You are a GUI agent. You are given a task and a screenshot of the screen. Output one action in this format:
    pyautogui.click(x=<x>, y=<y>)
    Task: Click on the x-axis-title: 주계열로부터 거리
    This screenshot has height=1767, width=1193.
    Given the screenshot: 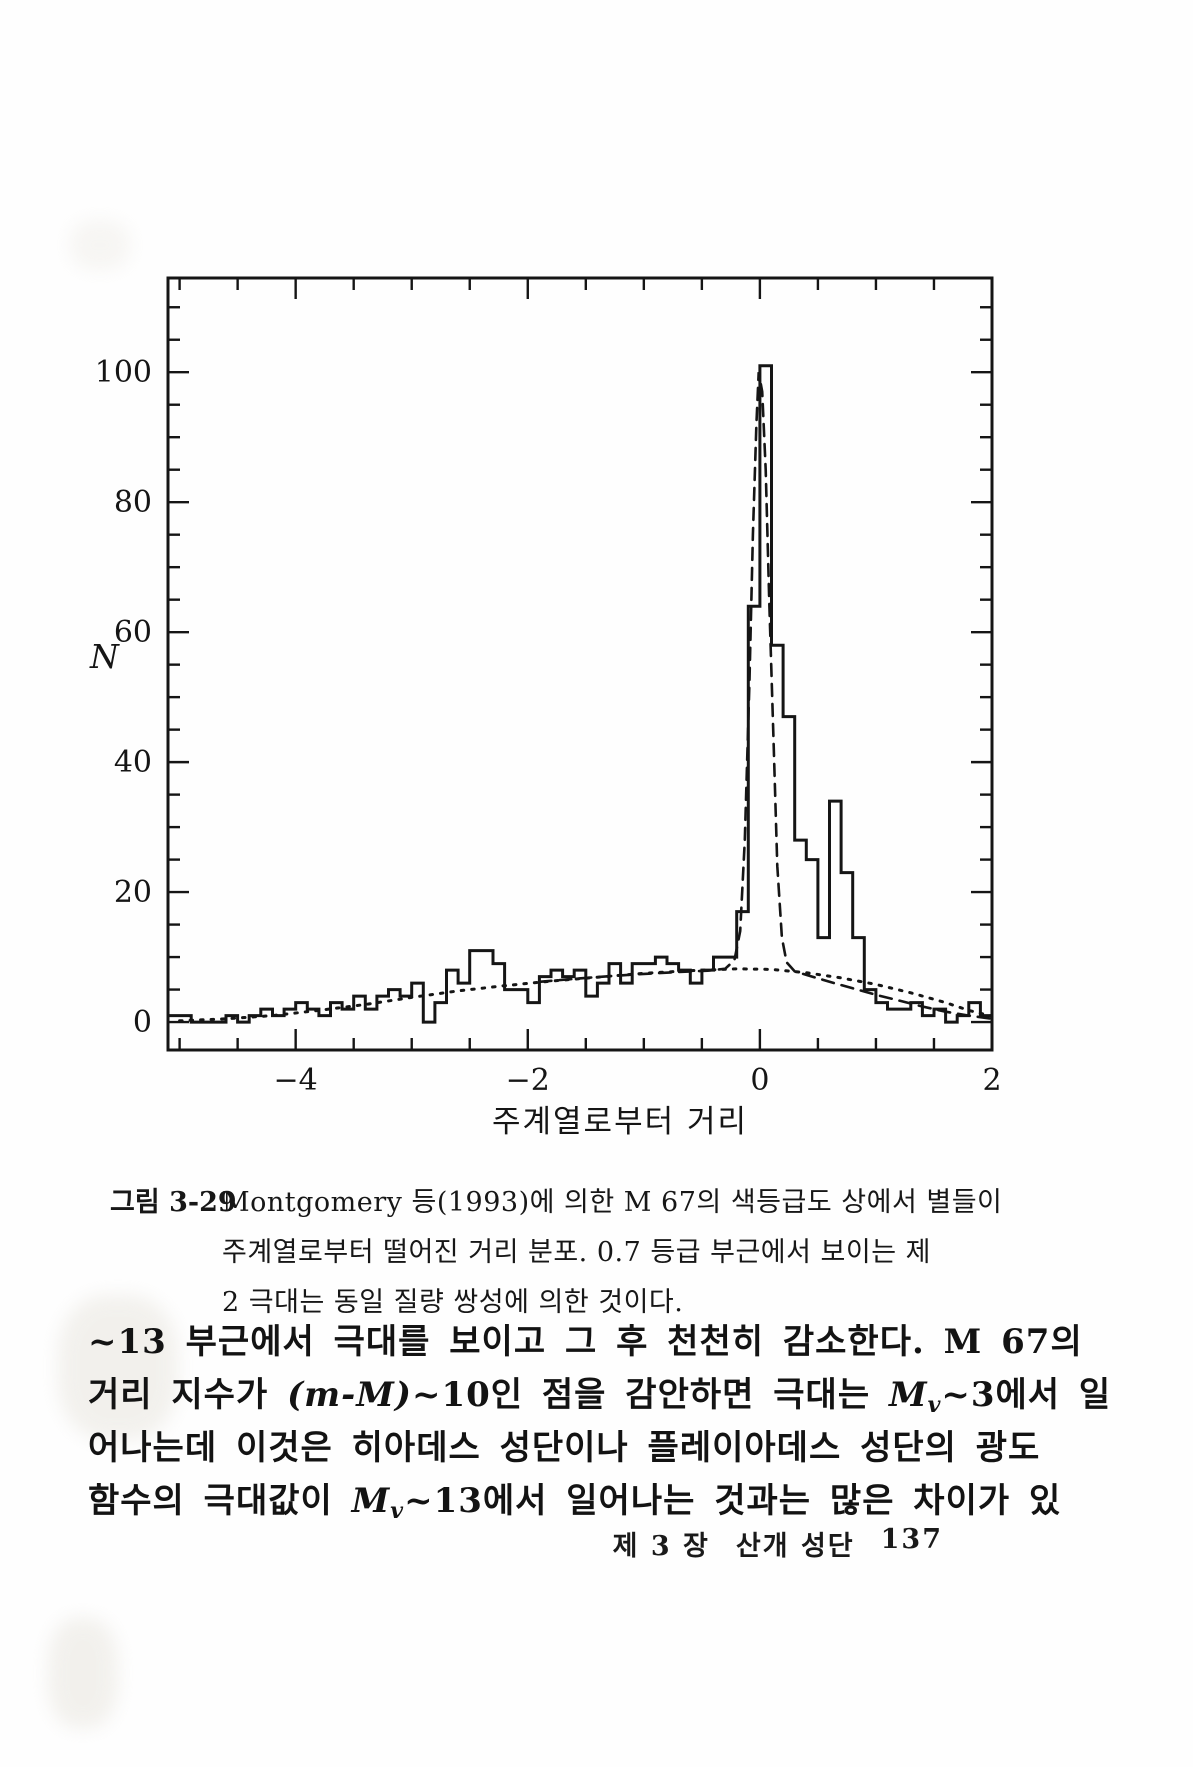 What is the action you would take?
    pyautogui.click(x=620, y=1122)
    